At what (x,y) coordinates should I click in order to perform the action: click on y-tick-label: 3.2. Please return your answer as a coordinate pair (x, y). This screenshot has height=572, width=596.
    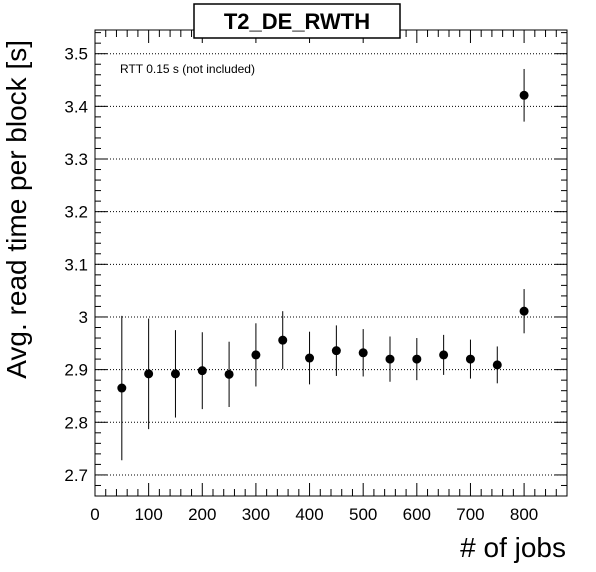
    Looking at the image, I should click on (76, 212).